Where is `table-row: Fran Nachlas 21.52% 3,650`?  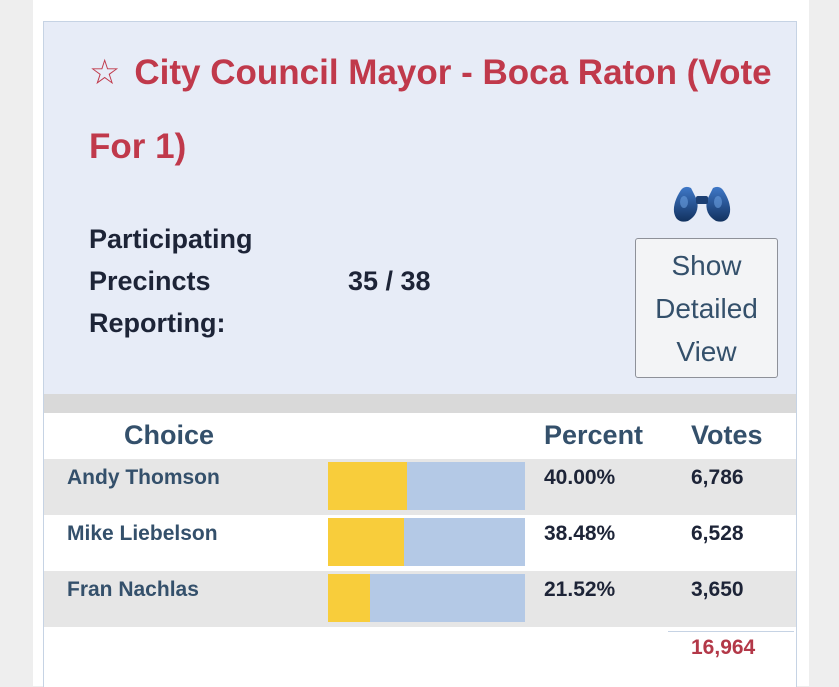
table-row: Fran Nachlas 21.52% 3,650 is located at coordinates (420, 599).